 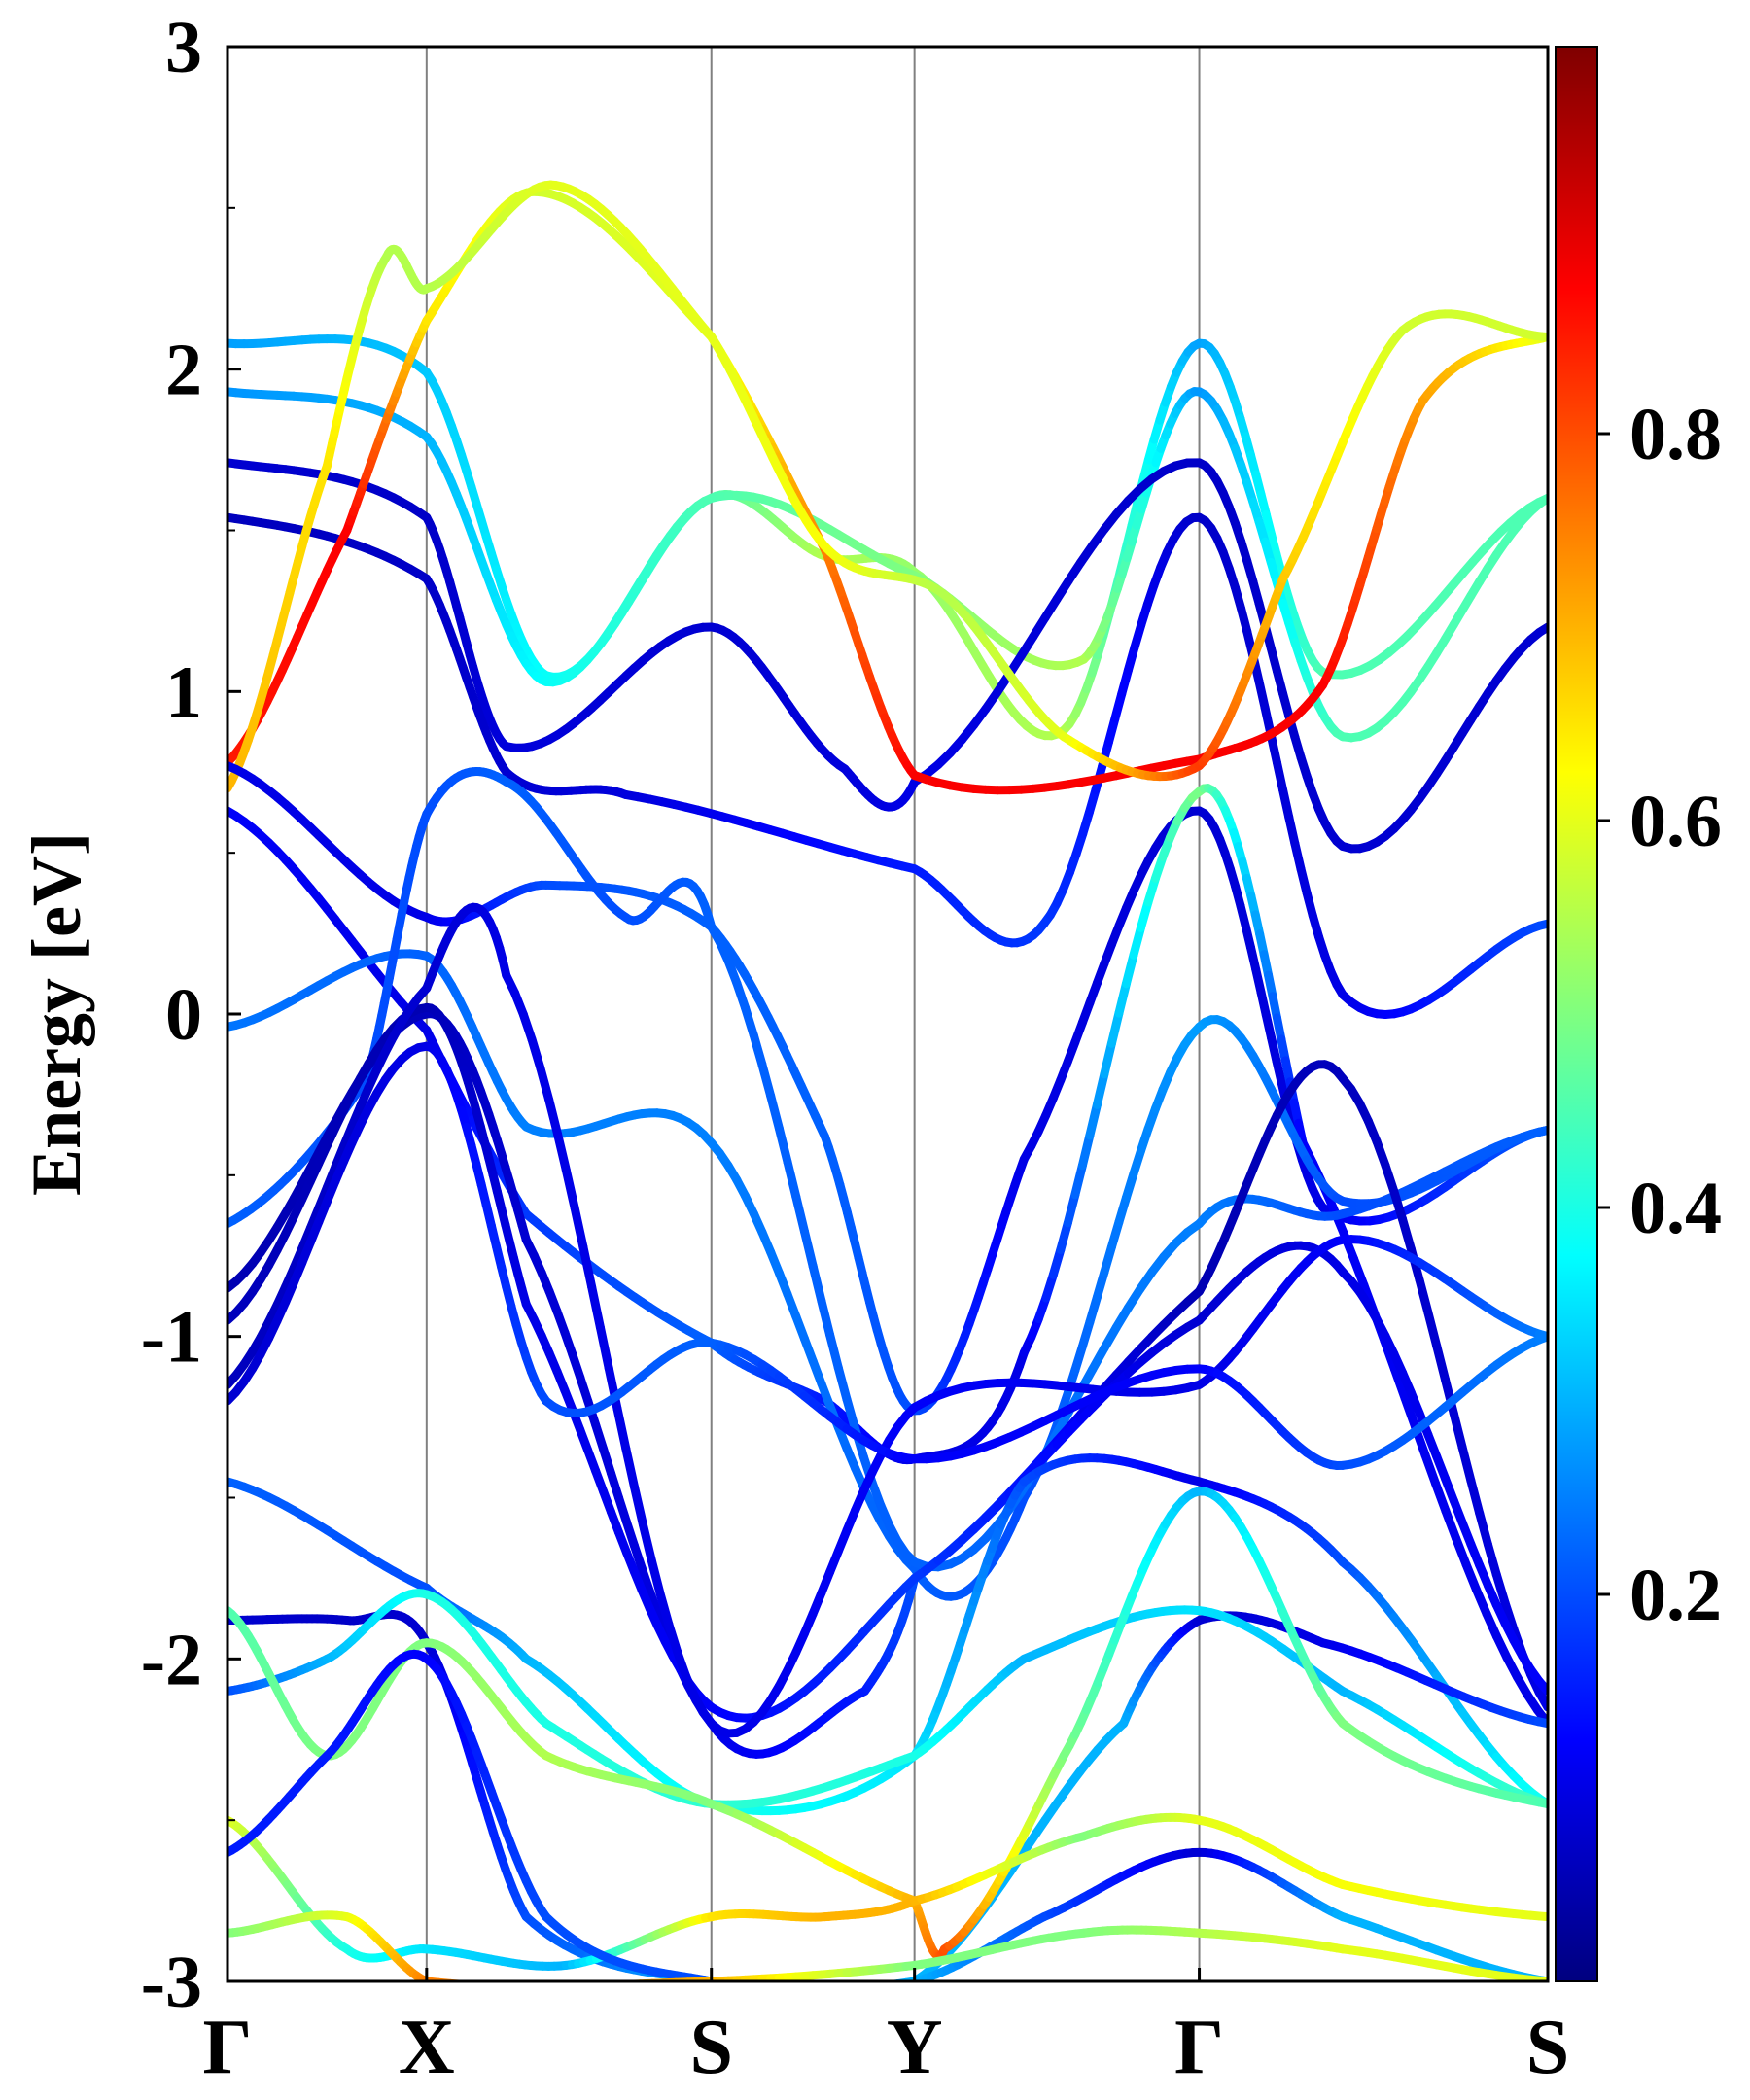 What do you see at coordinates (1576, 1014) in the screenshot?
I see `colorbar-bar` at bounding box center [1576, 1014].